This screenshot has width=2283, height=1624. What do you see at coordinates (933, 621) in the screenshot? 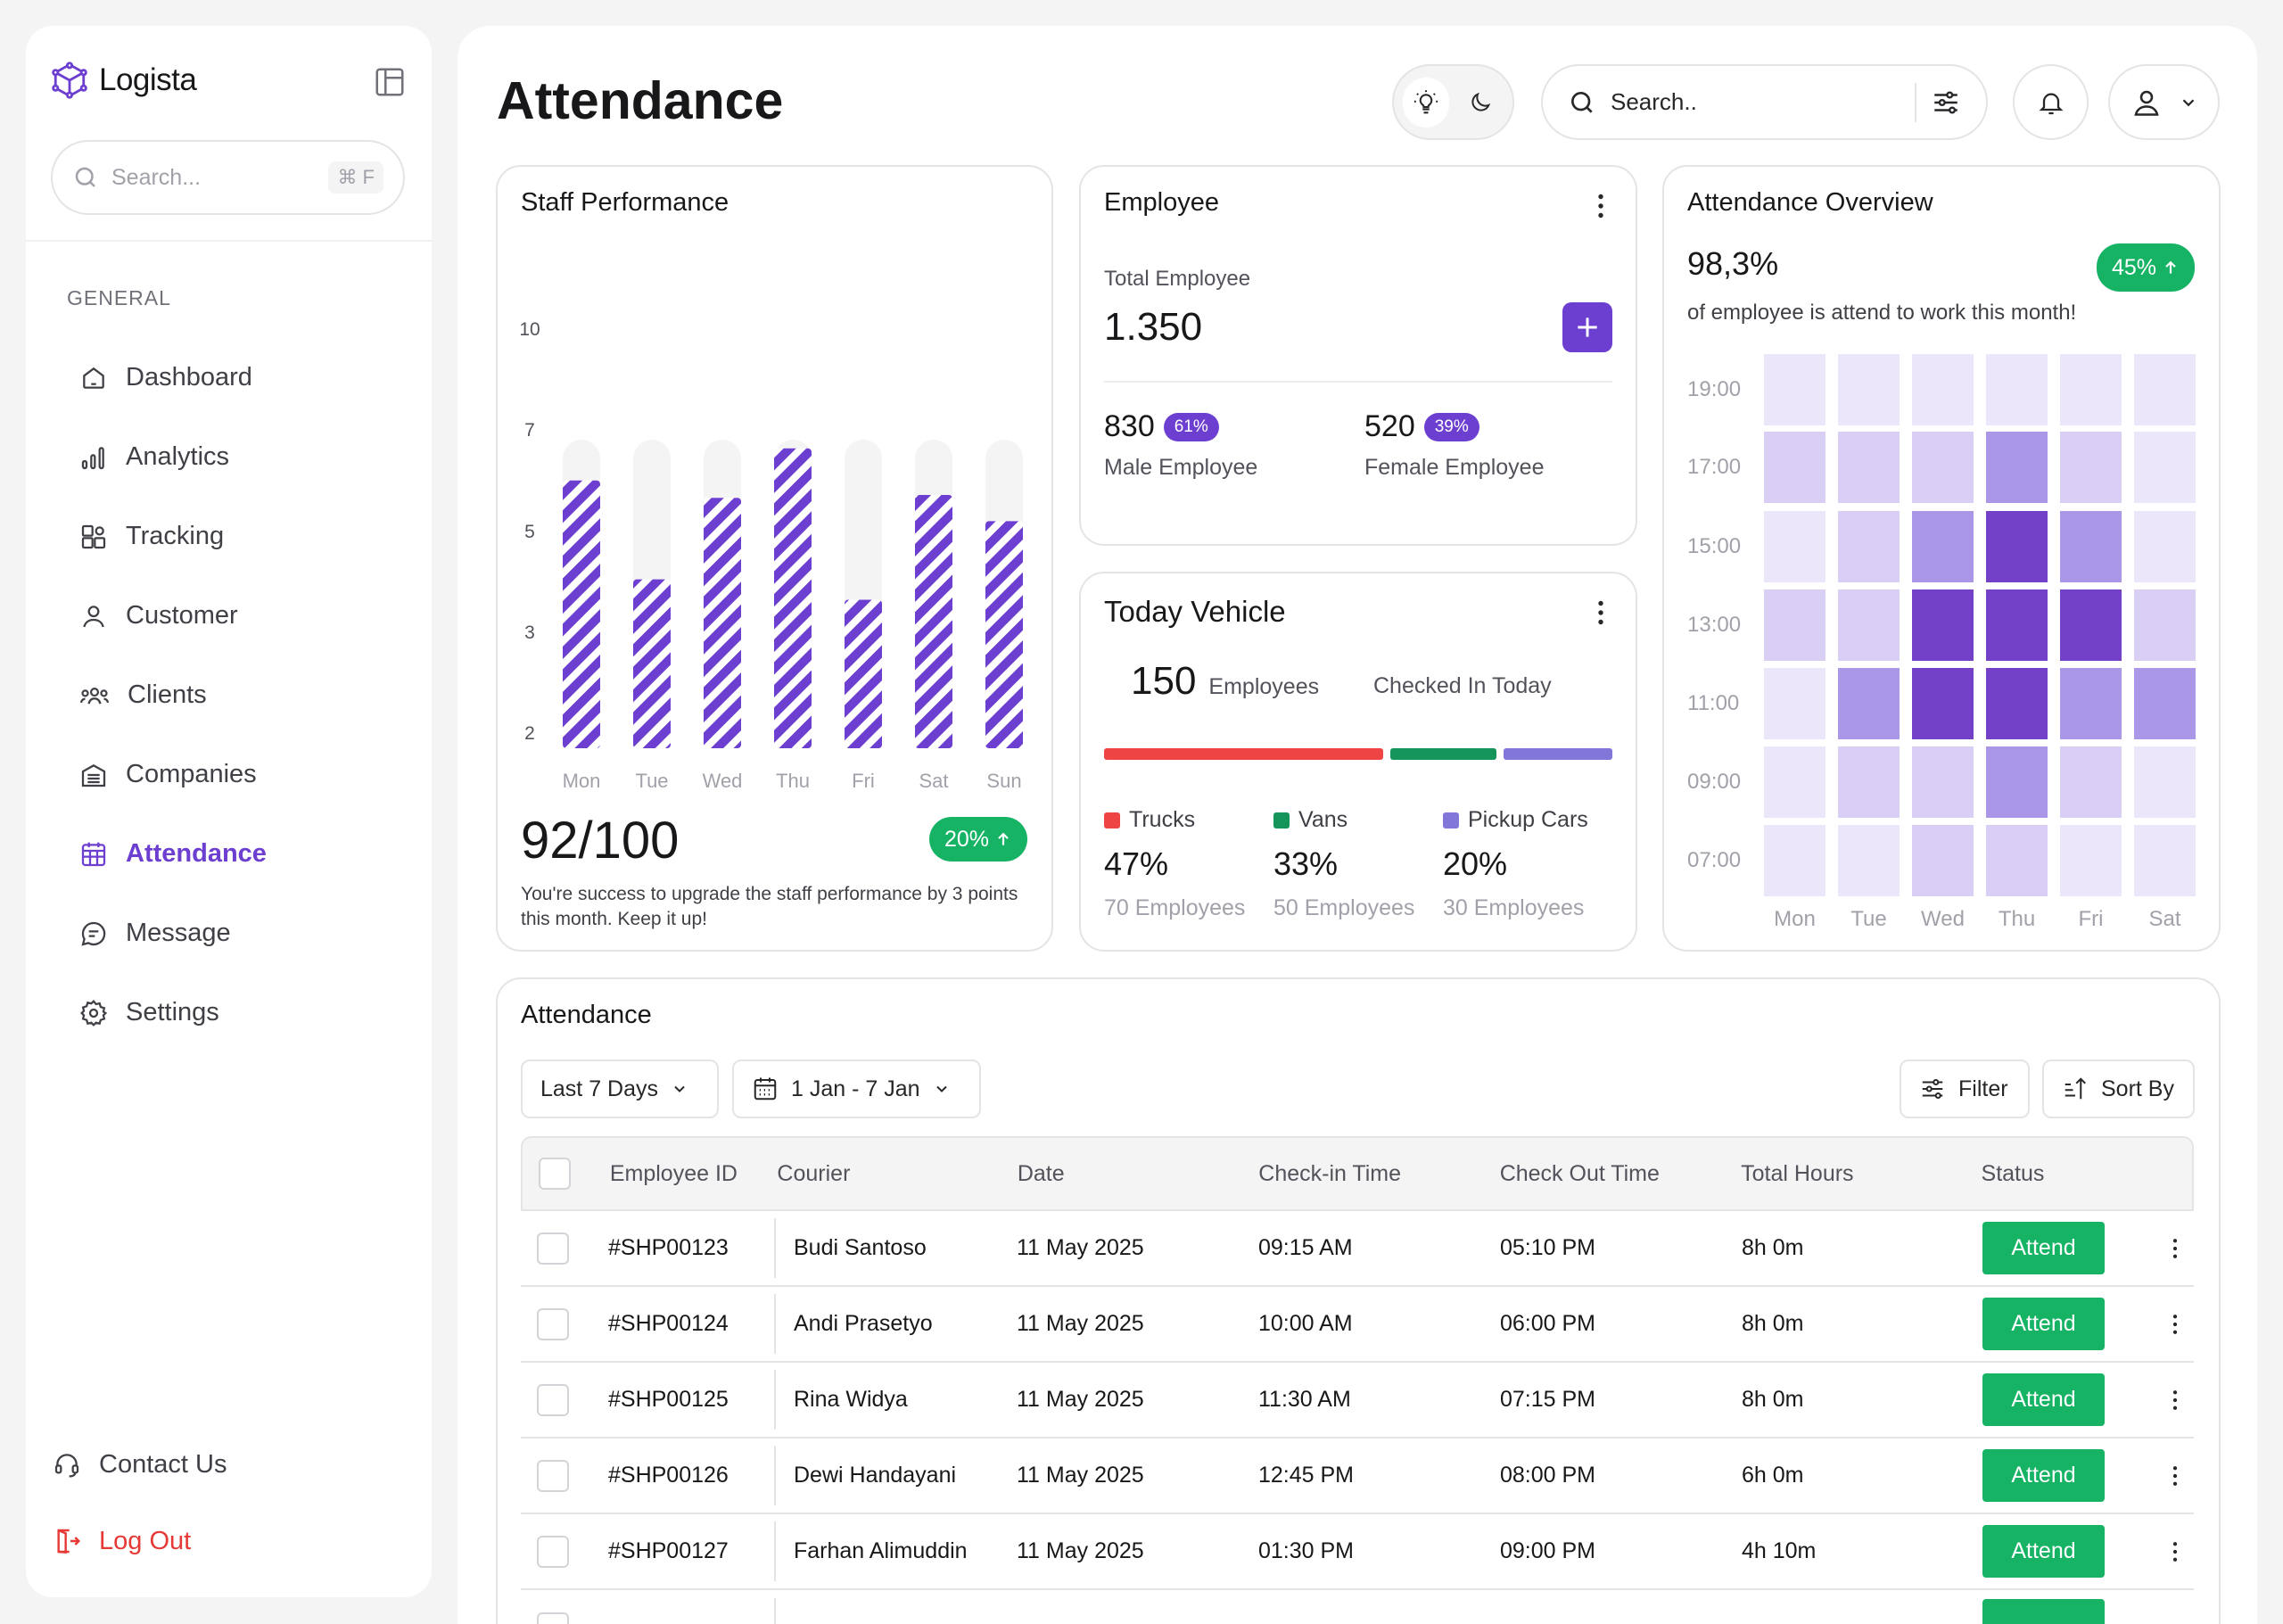
I see `bar-sat` at bounding box center [933, 621].